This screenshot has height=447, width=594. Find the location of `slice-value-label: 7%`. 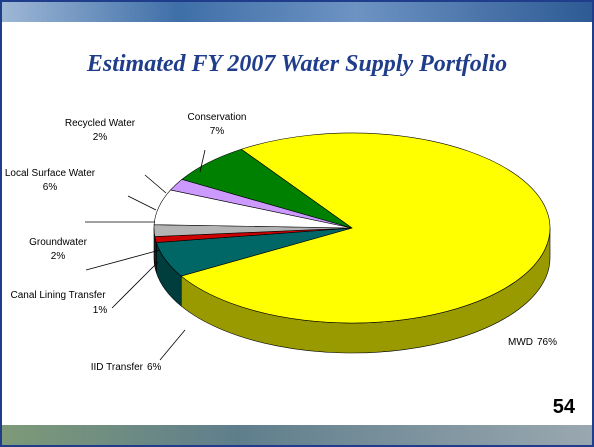

slice-value-label: 7% is located at coordinates (217, 131).